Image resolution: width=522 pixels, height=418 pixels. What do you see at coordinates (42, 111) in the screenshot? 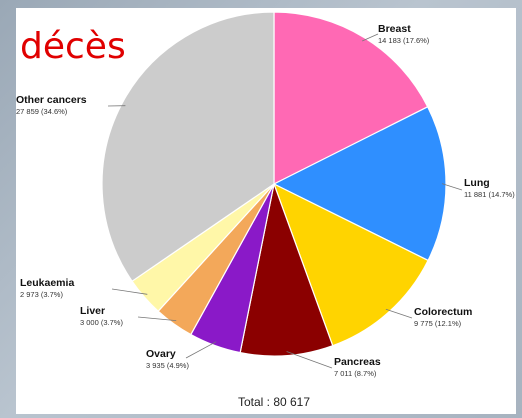
I see `slice-value-label: 27 859 (34.6%)` at bounding box center [42, 111].